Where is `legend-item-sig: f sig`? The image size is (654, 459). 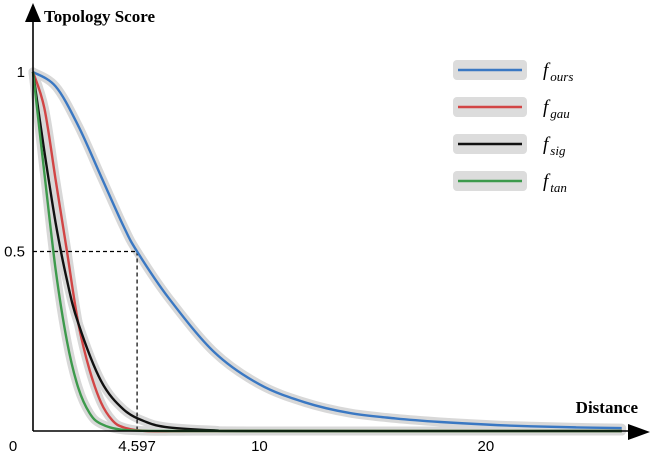 legend-item-sig: f sig is located at coordinates (509, 146).